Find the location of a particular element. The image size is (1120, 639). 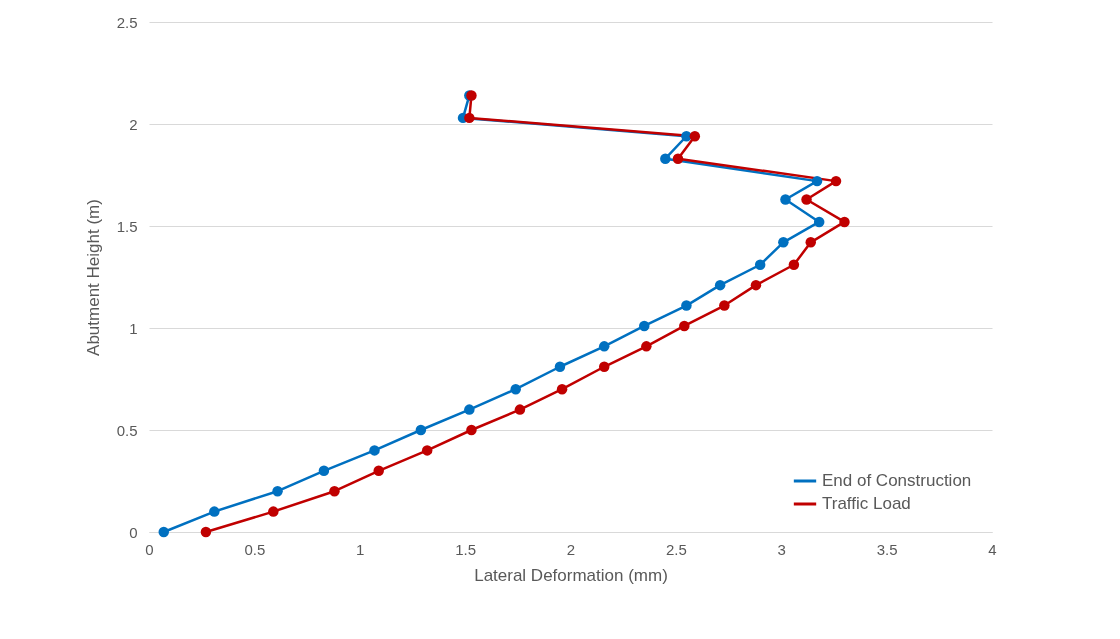

y-tick-label: 2.5 is located at coordinates (127, 22).